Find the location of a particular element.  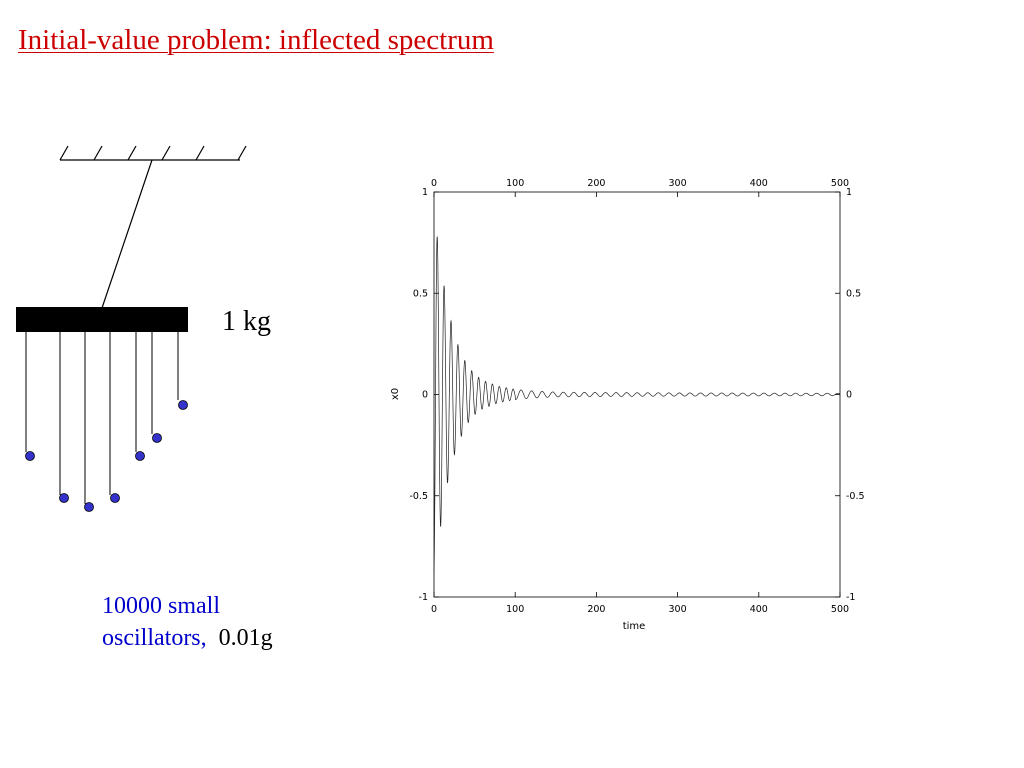

y-tick-label: -1 is located at coordinates (423, 597).